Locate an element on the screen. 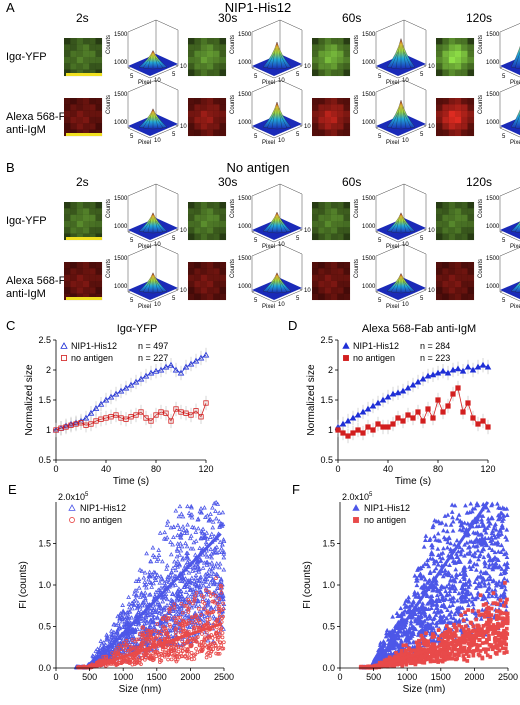  x-axis-label: Time (s) is located at coordinates (413, 481).